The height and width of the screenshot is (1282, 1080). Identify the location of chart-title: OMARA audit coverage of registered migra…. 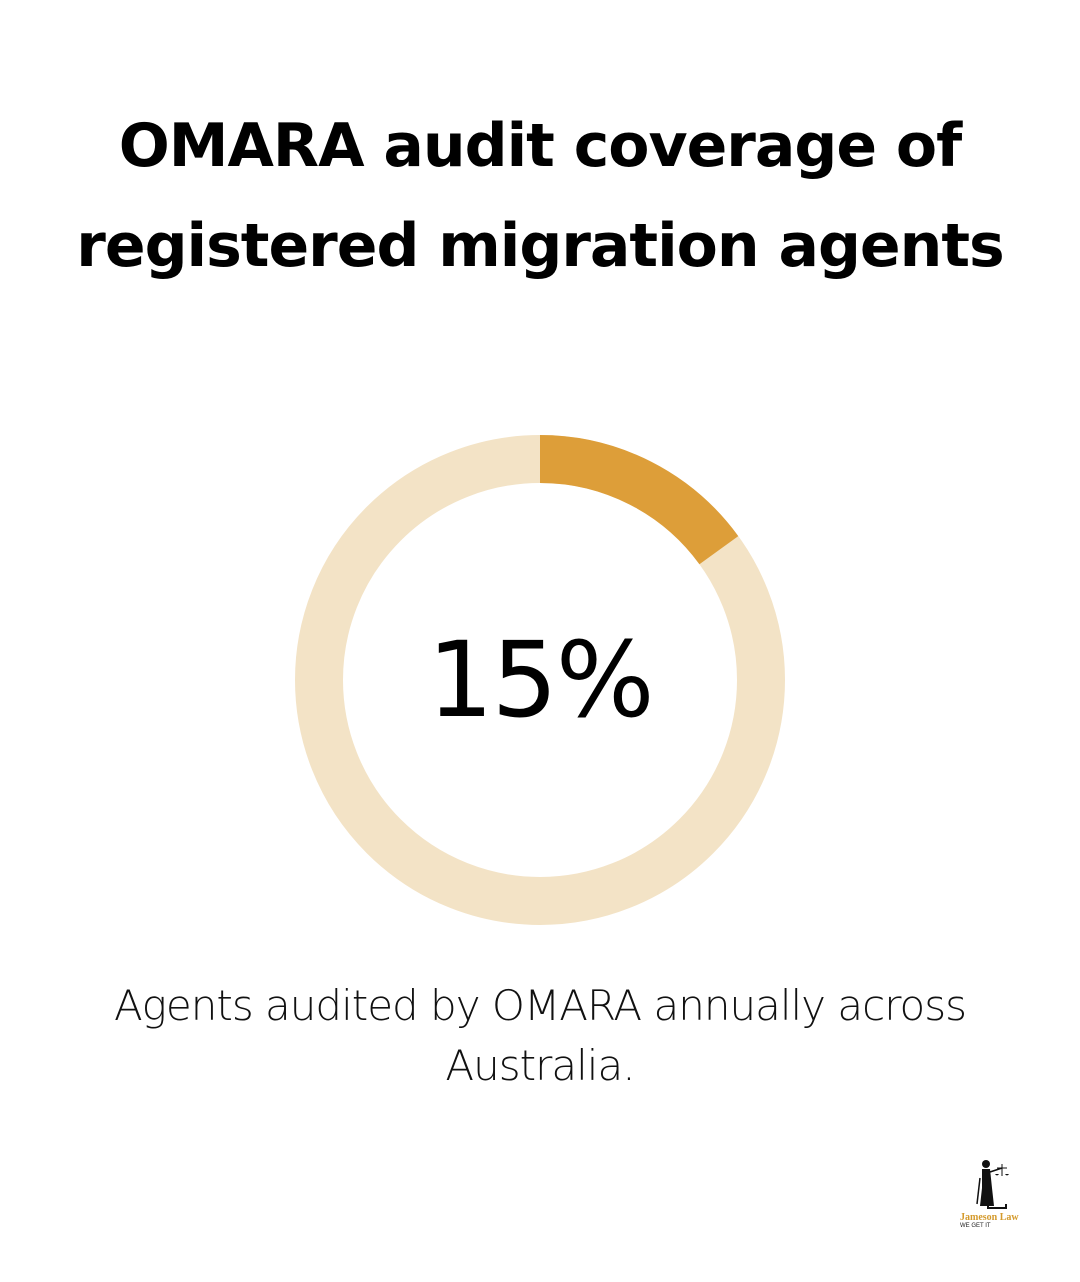
(540, 196).